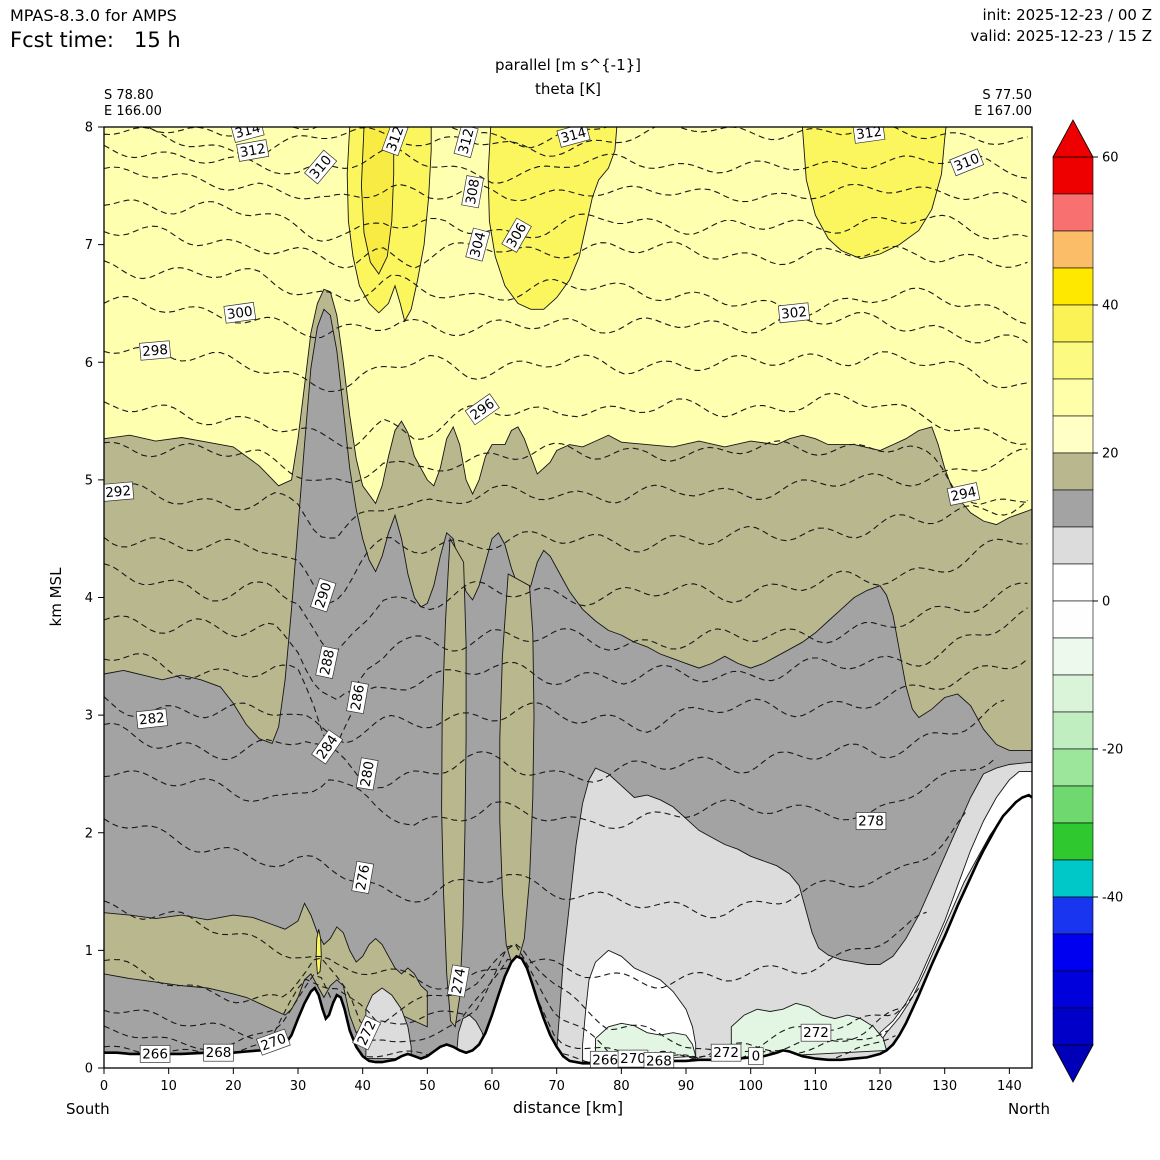  I want to click on contour-label: 272, so click(816, 1032).